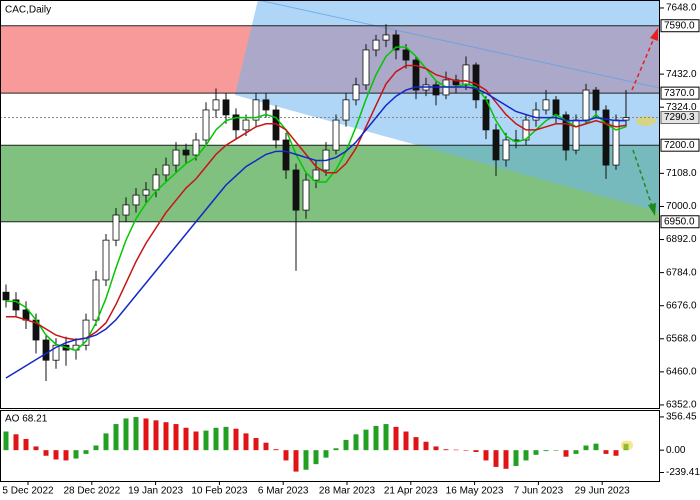 This screenshot has width=700, height=500. I want to click on down-arrow-head, so click(652, 209).